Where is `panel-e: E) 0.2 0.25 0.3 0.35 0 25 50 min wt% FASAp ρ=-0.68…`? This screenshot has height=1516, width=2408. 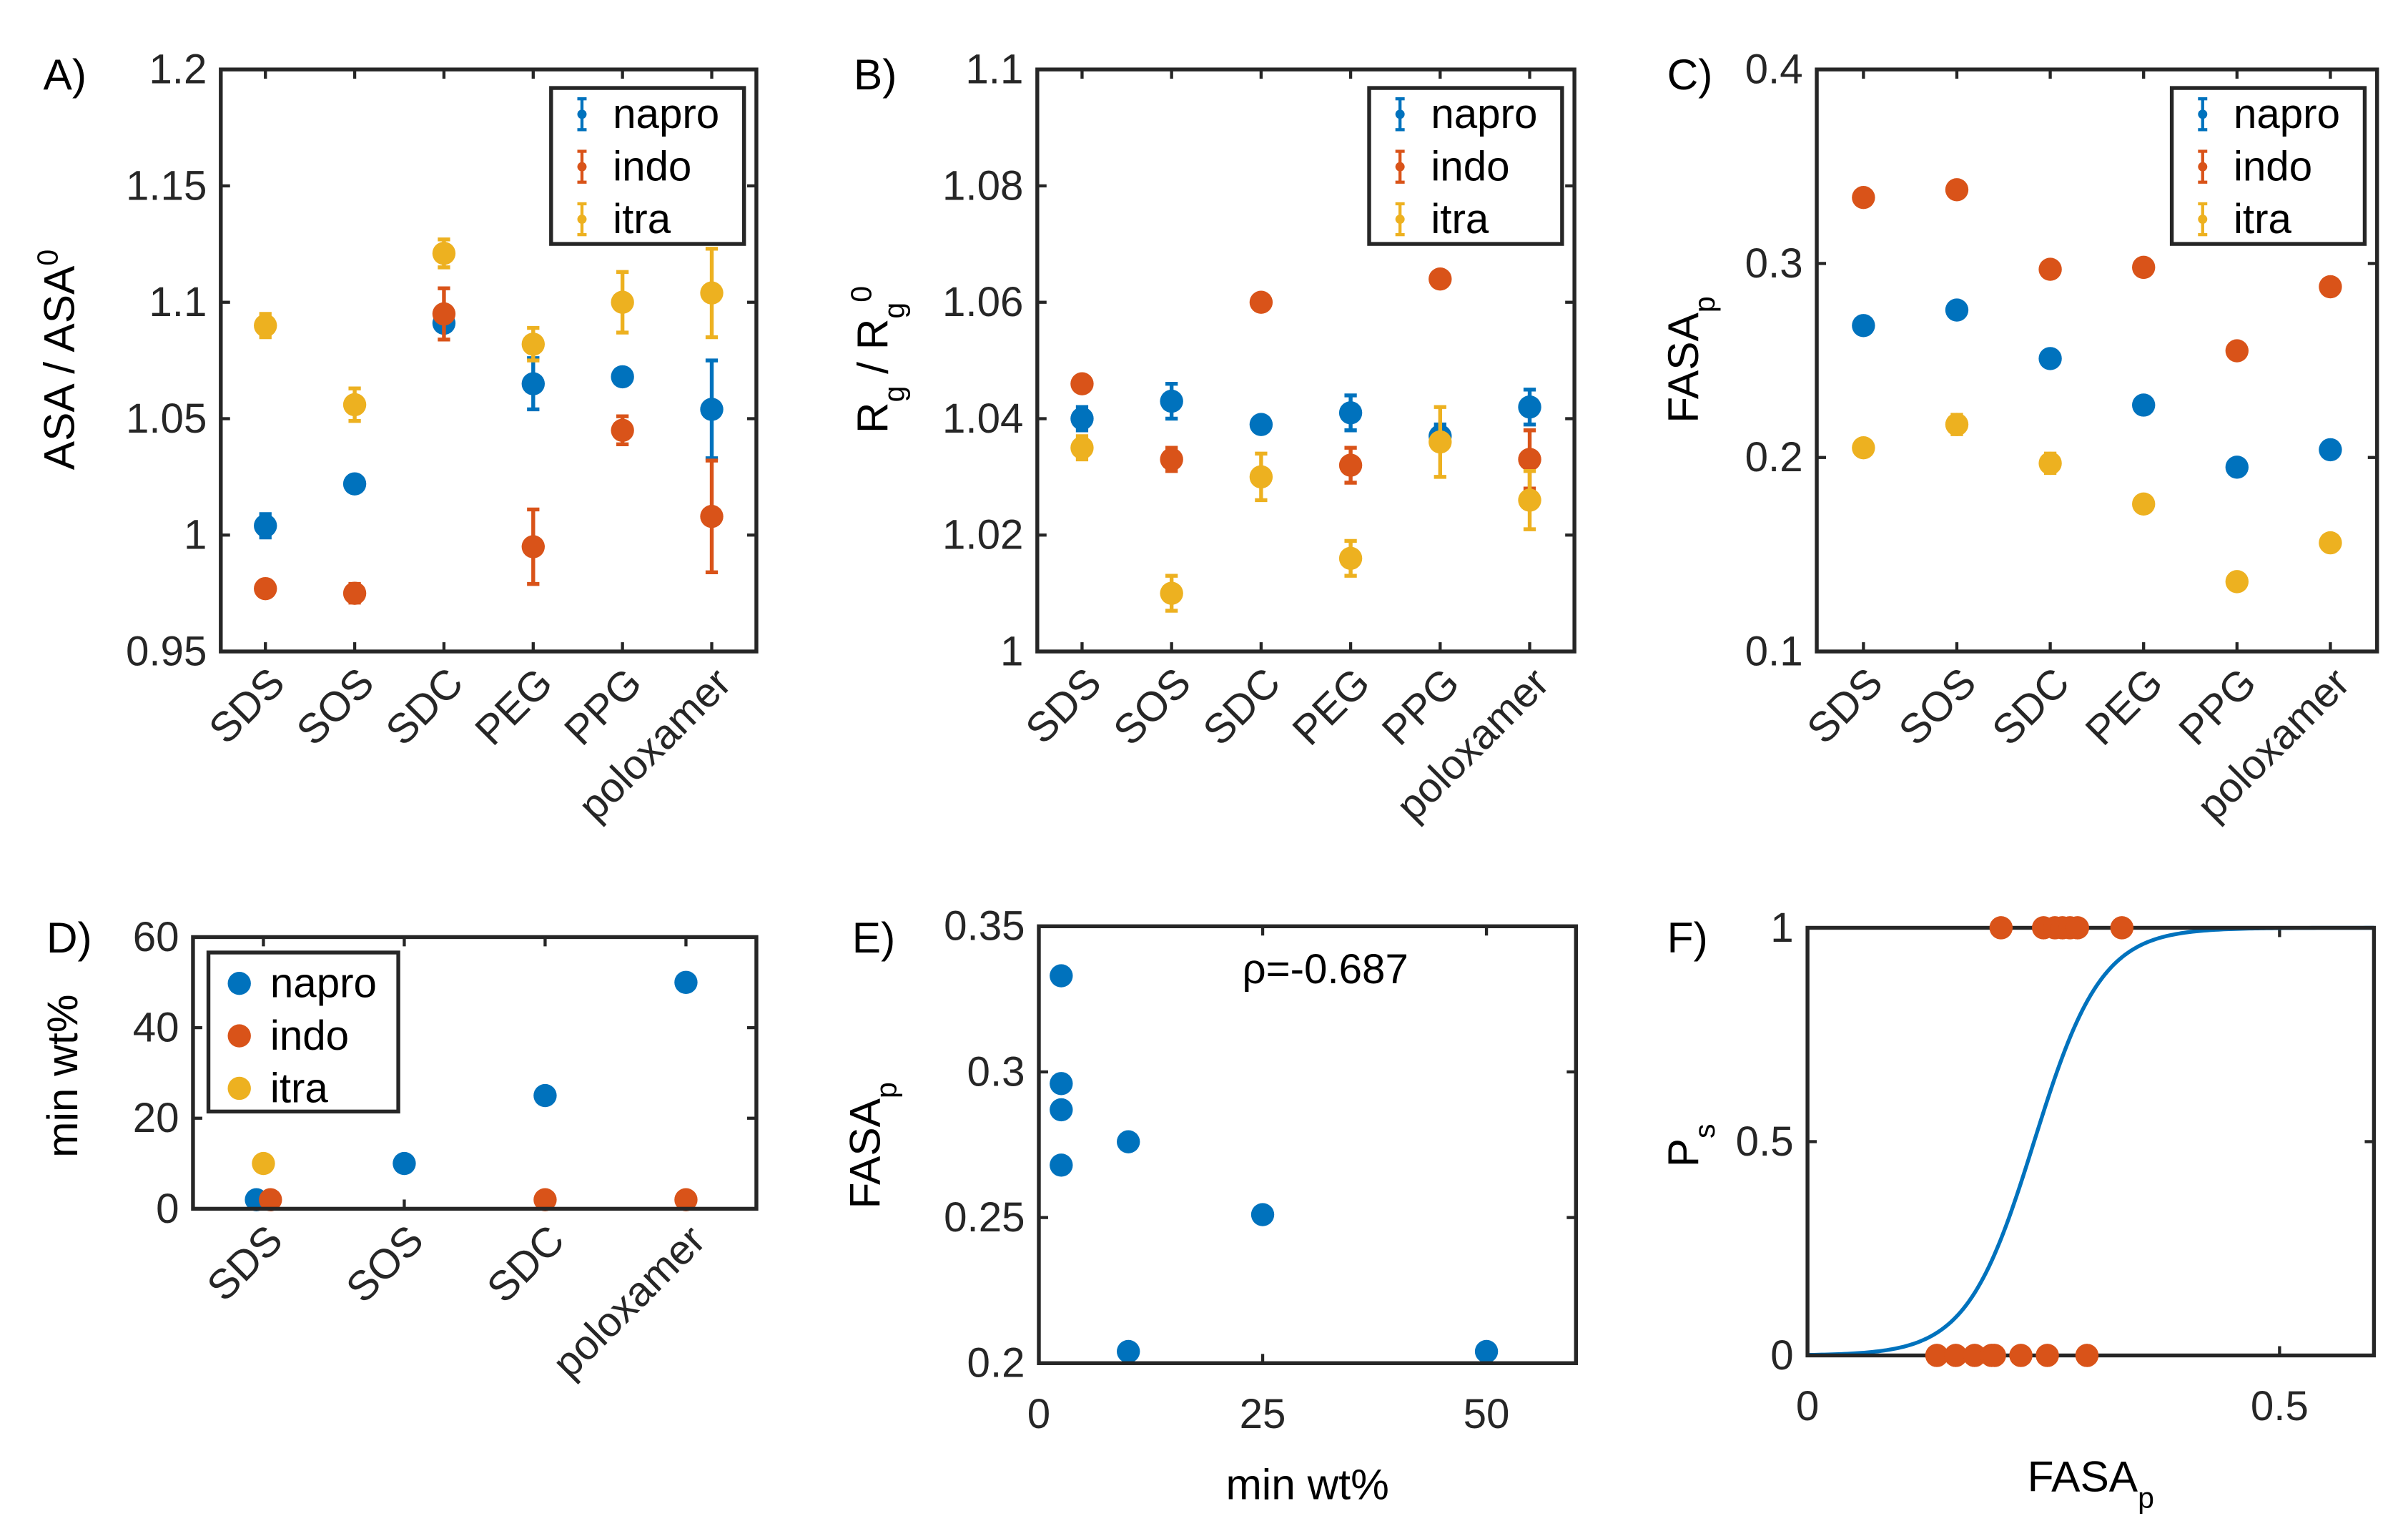
panel-e: E) 0.2 0.25 0.3 0.35 0 25 50 min wt% FASAp ρ=-0.68… is located at coordinates (1209, 1205).